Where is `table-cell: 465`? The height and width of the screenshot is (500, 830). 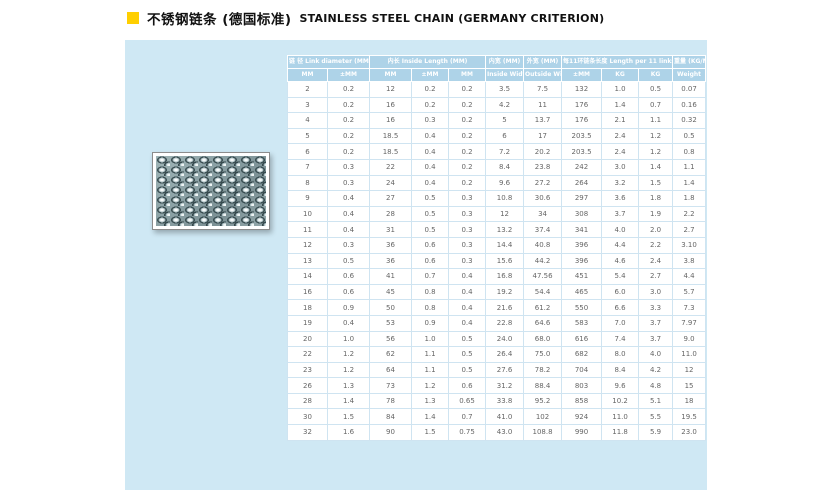
table-cell: 465 is located at coordinates (582, 292).